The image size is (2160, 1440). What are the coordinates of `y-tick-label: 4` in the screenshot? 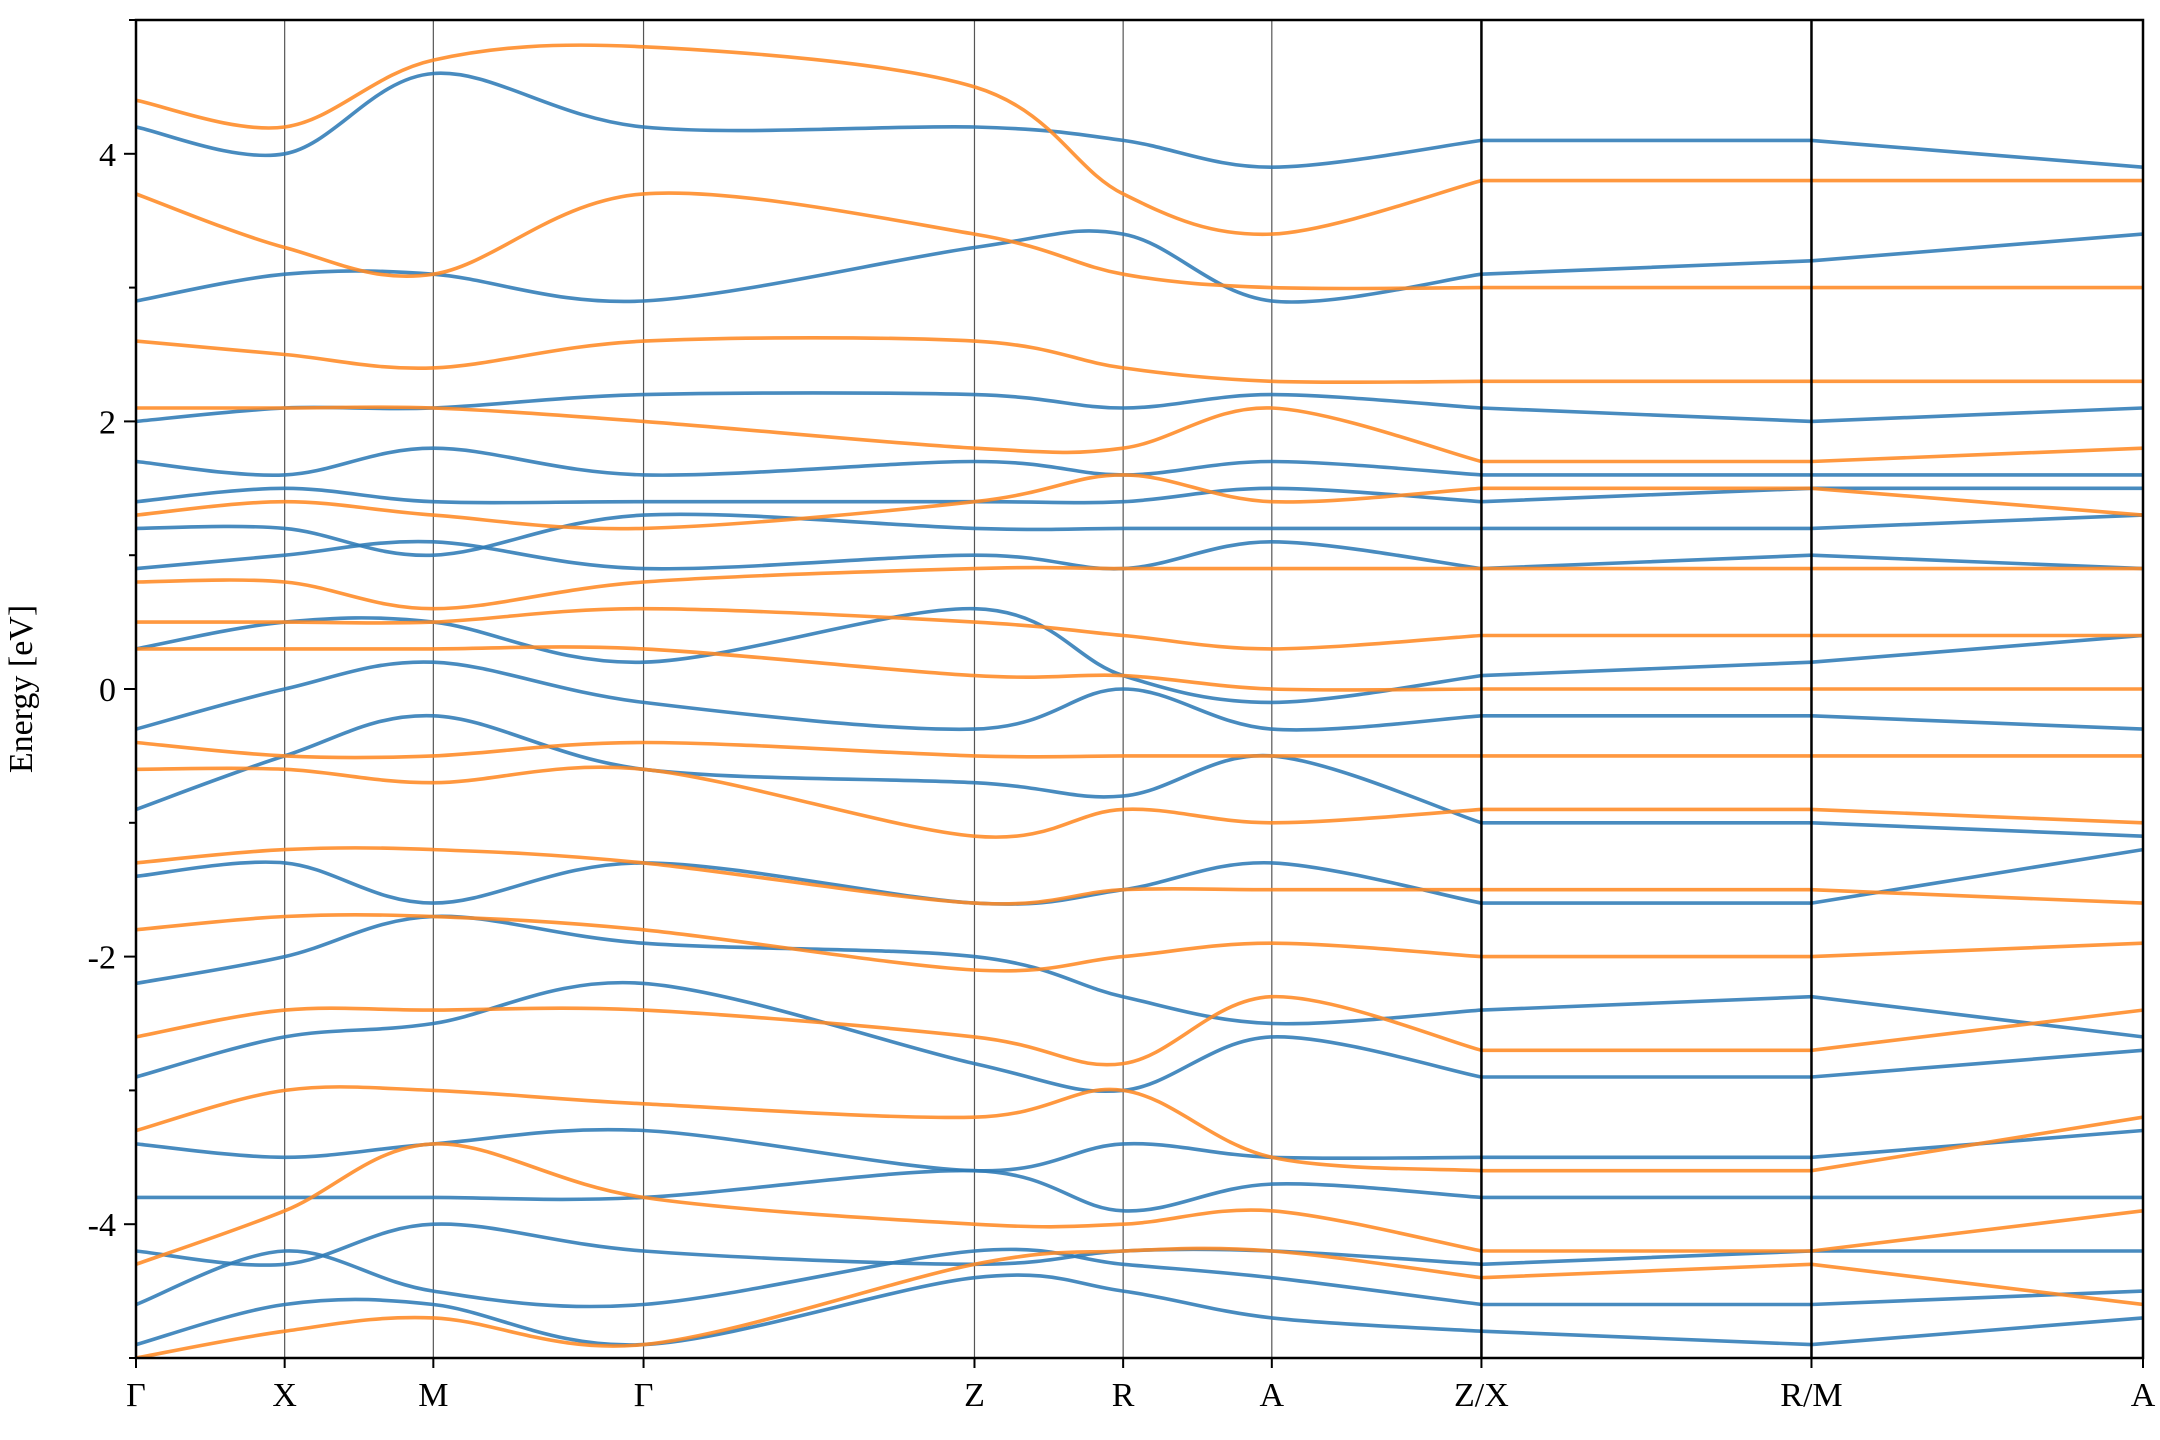 It's located at (107, 155).